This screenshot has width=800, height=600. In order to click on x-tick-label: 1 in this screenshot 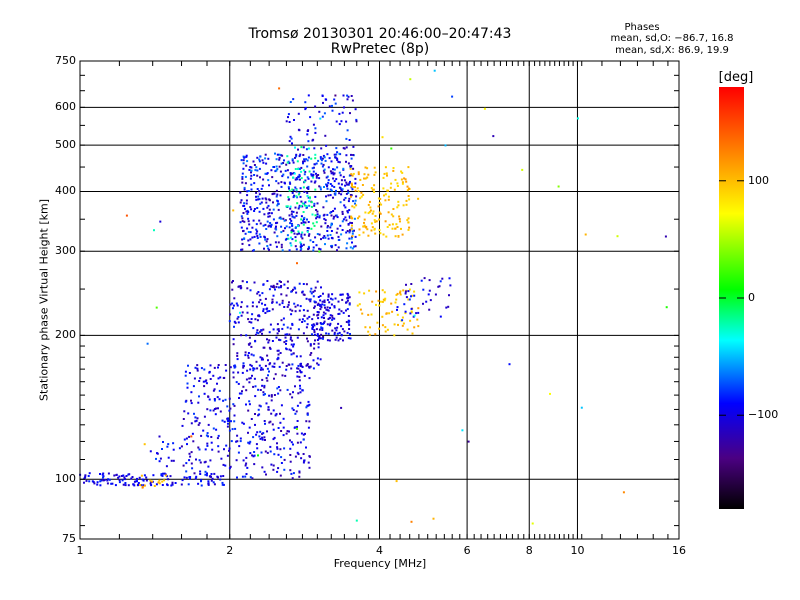, I will do `click(80, 550)`.